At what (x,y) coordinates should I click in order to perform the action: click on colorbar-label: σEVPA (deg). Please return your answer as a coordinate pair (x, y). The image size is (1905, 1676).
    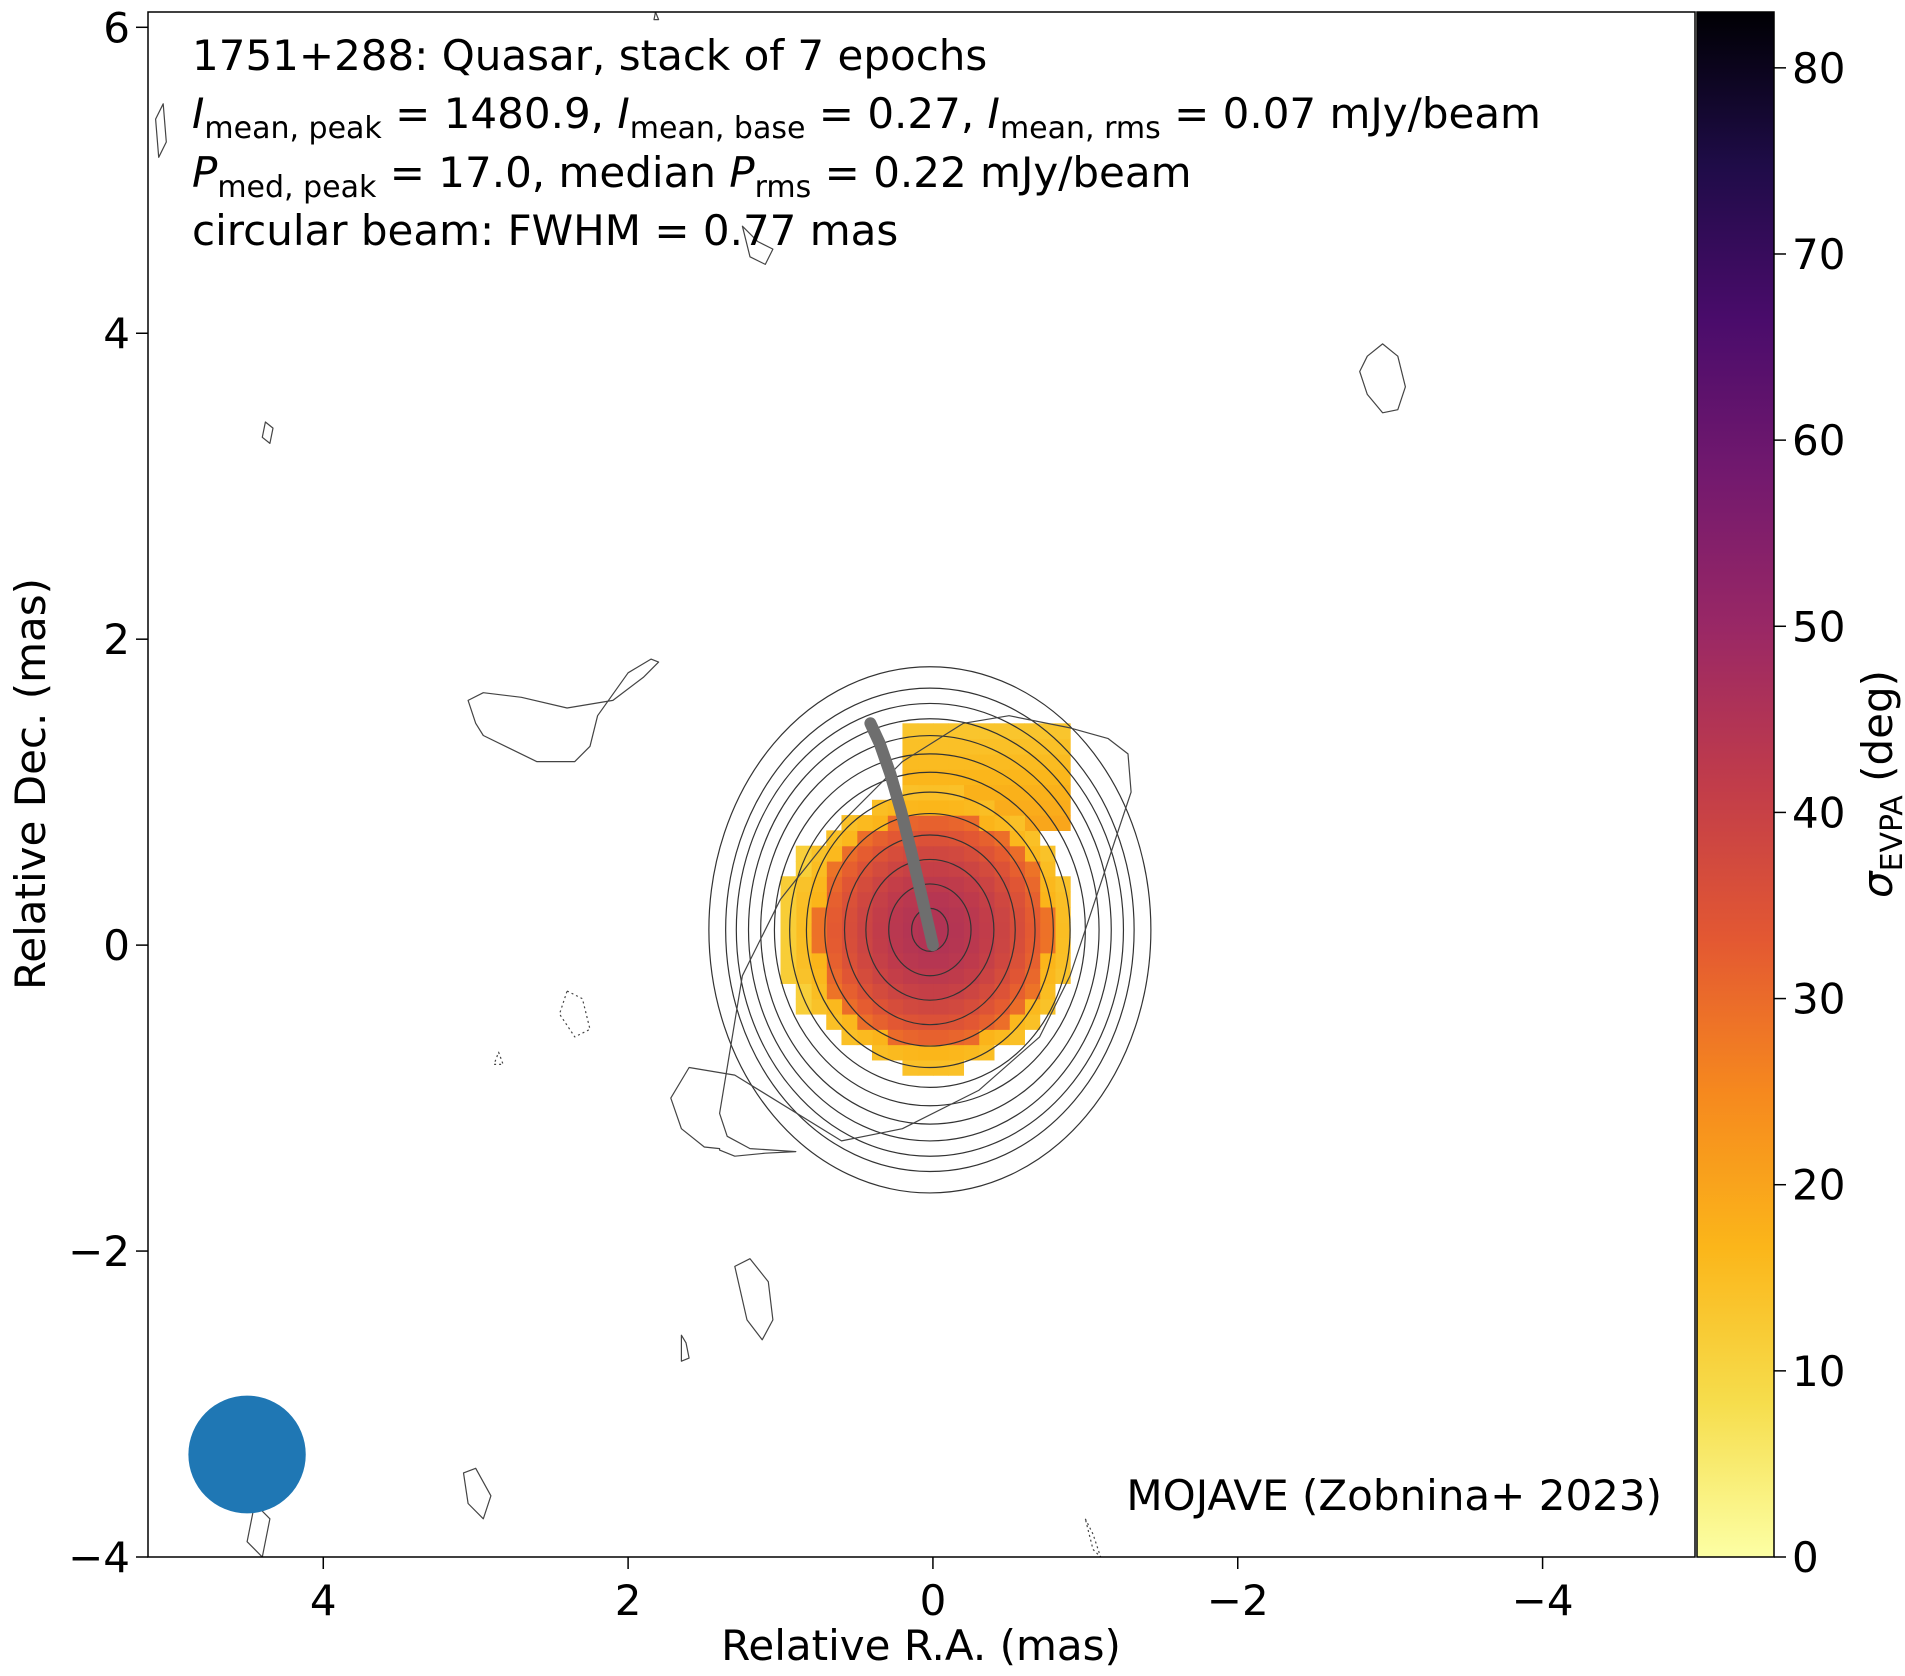
    Looking at the image, I should click on (1879, 784).